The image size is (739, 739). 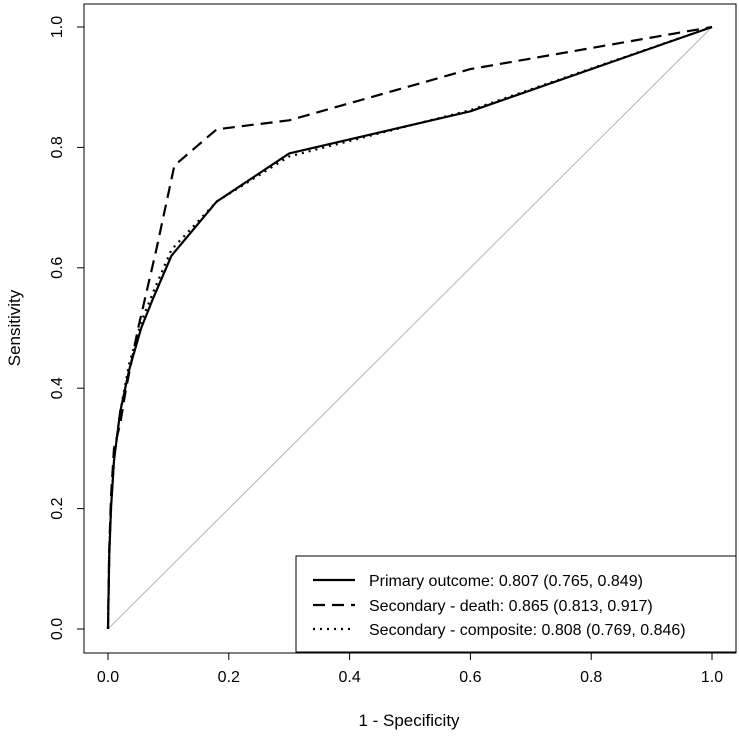 I want to click on y-tick-label: 0.2, so click(x=57, y=508).